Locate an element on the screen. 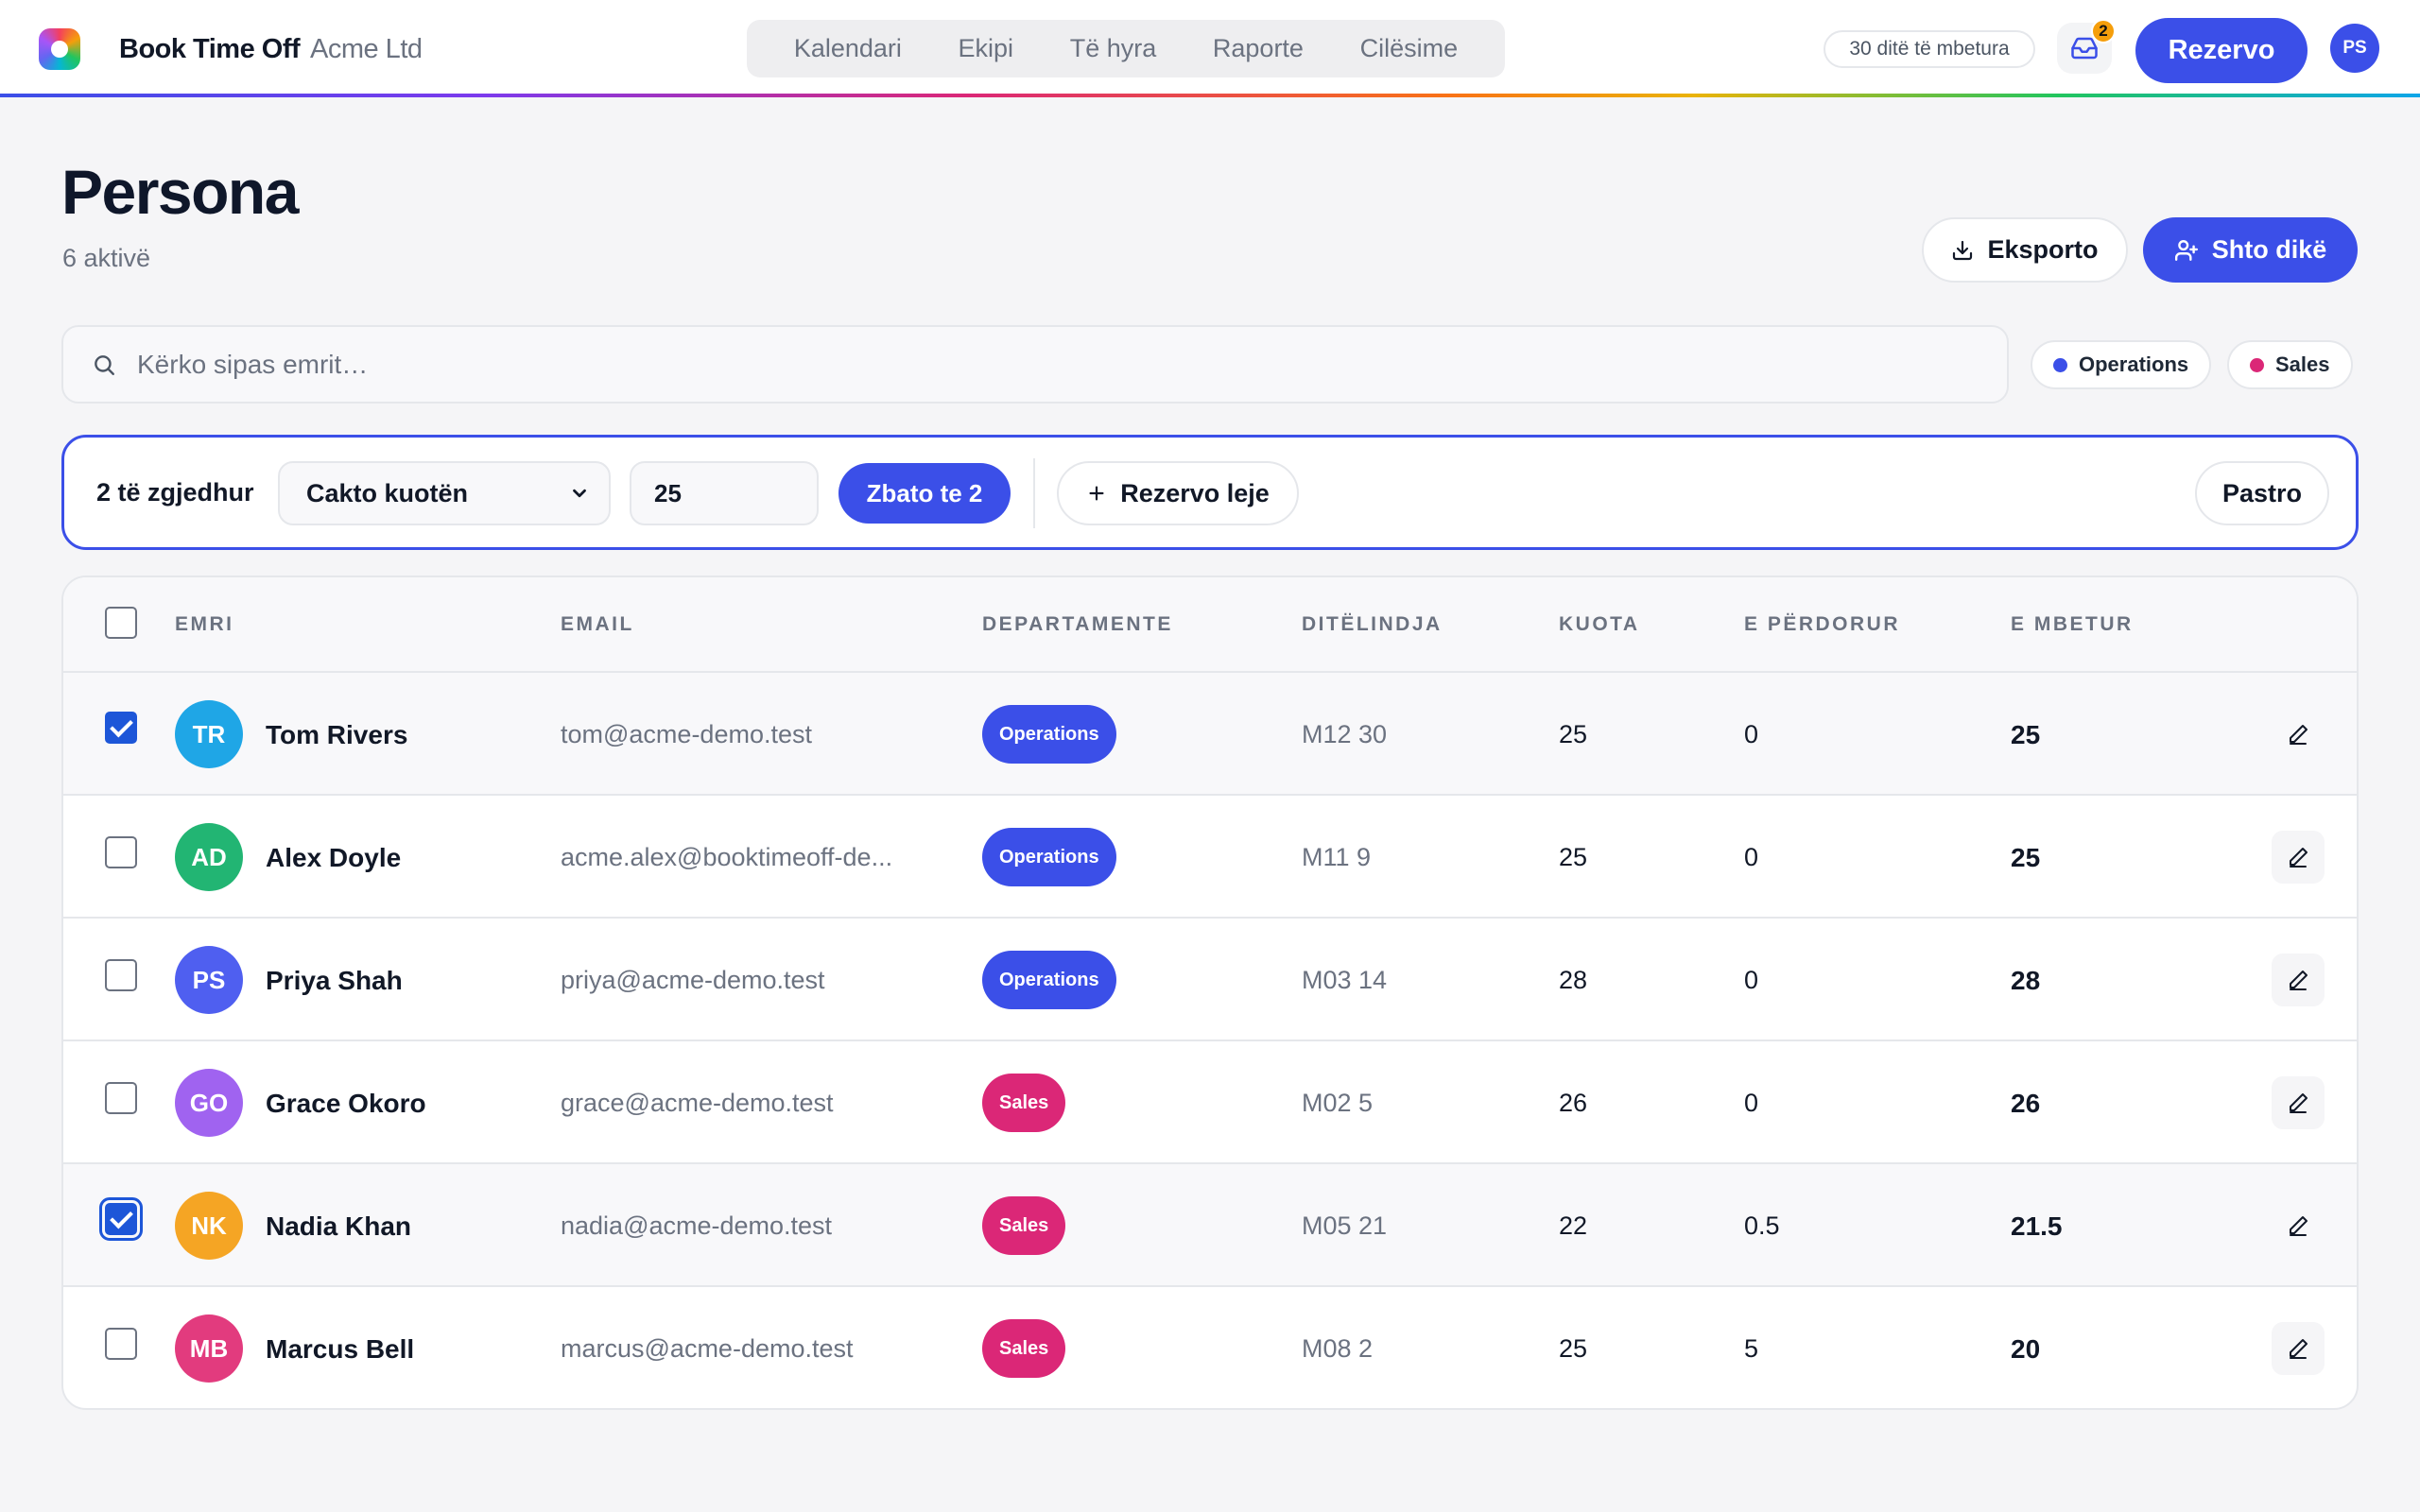  brand-name: Book Time Off is located at coordinates (210, 49).